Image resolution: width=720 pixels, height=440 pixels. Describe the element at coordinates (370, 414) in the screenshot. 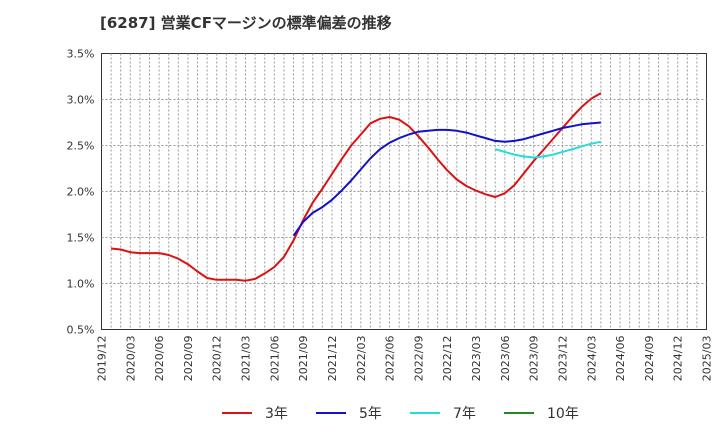

I see `legend-label-1: 5年` at that location.